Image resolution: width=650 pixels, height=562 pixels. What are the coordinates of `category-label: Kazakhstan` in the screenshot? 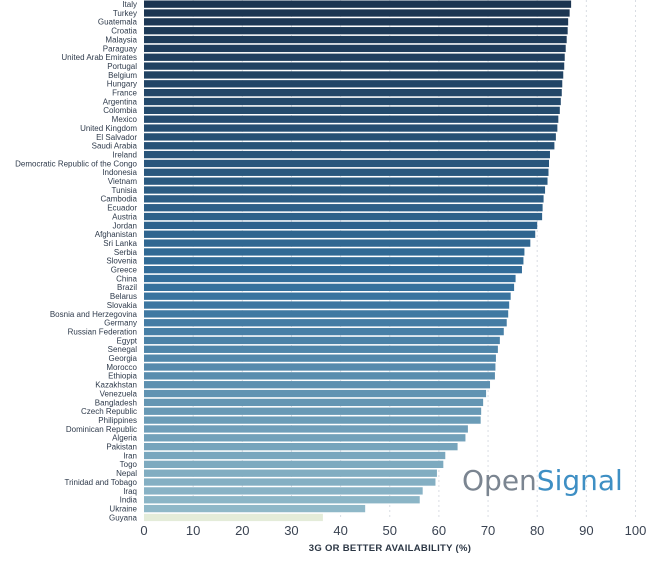 It's located at (116, 385).